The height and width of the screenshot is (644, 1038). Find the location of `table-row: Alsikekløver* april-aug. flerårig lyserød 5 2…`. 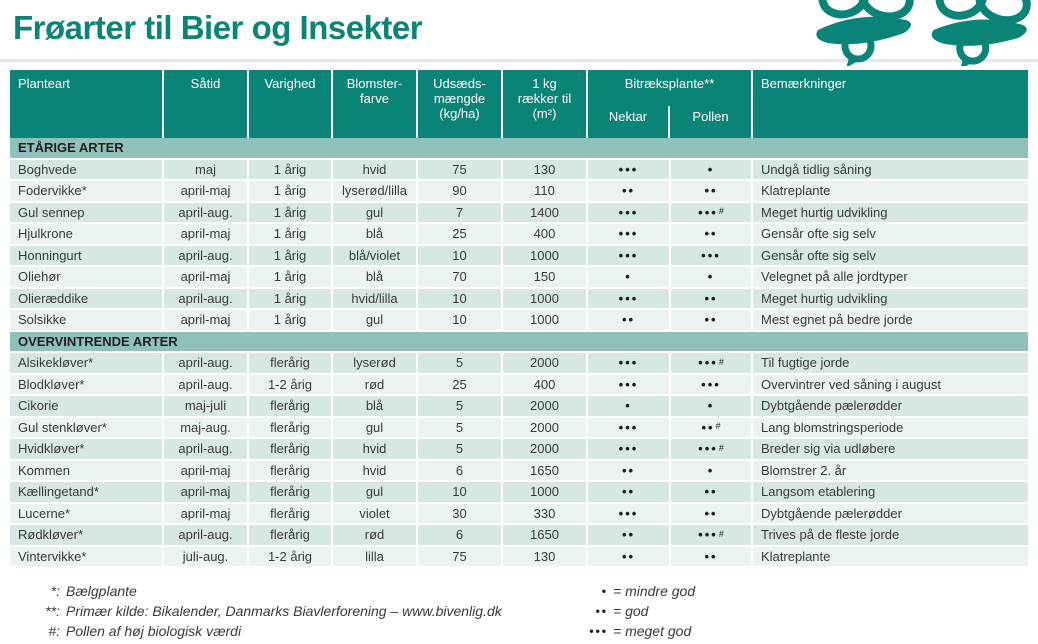

table-row: Alsikekløver* april-aug. flerårig lyserød 5 2… is located at coordinates (519, 364).